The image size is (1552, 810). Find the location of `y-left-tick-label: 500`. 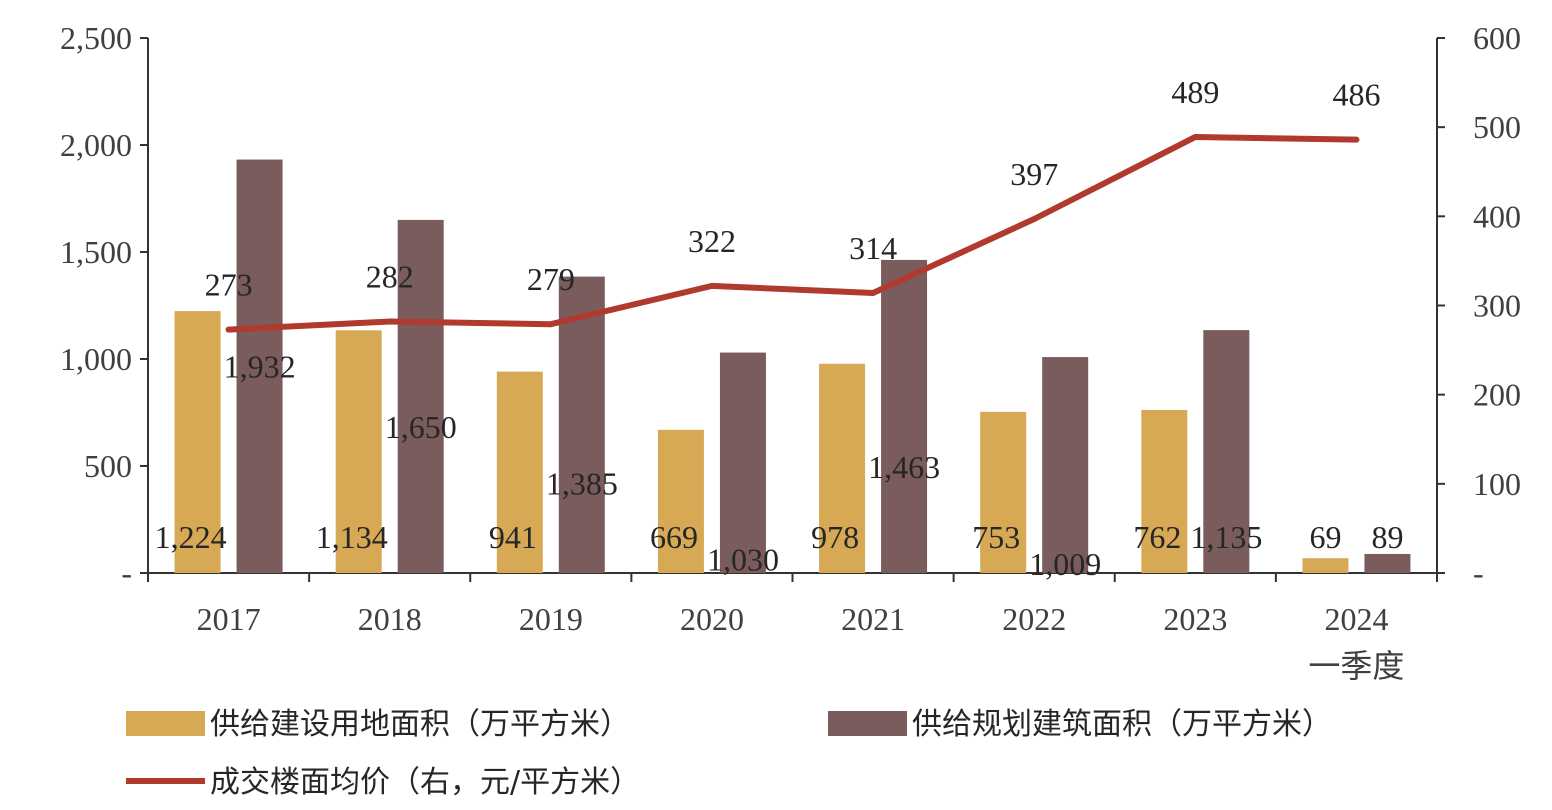

y-left-tick-label: 500 is located at coordinates (108, 466).